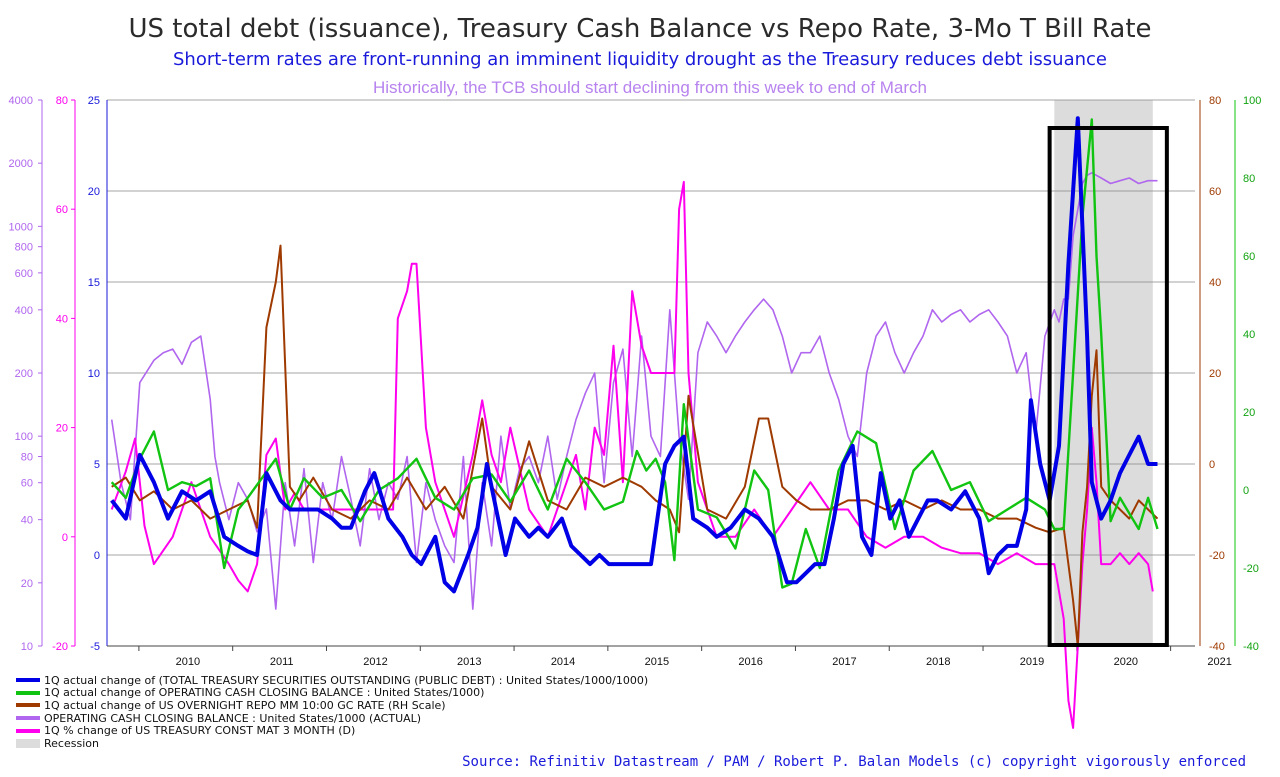 This screenshot has height=777, width=1280. Describe the element at coordinates (24, 311) in the screenshot. I see `tick-label-left-purple: 400` at that location.